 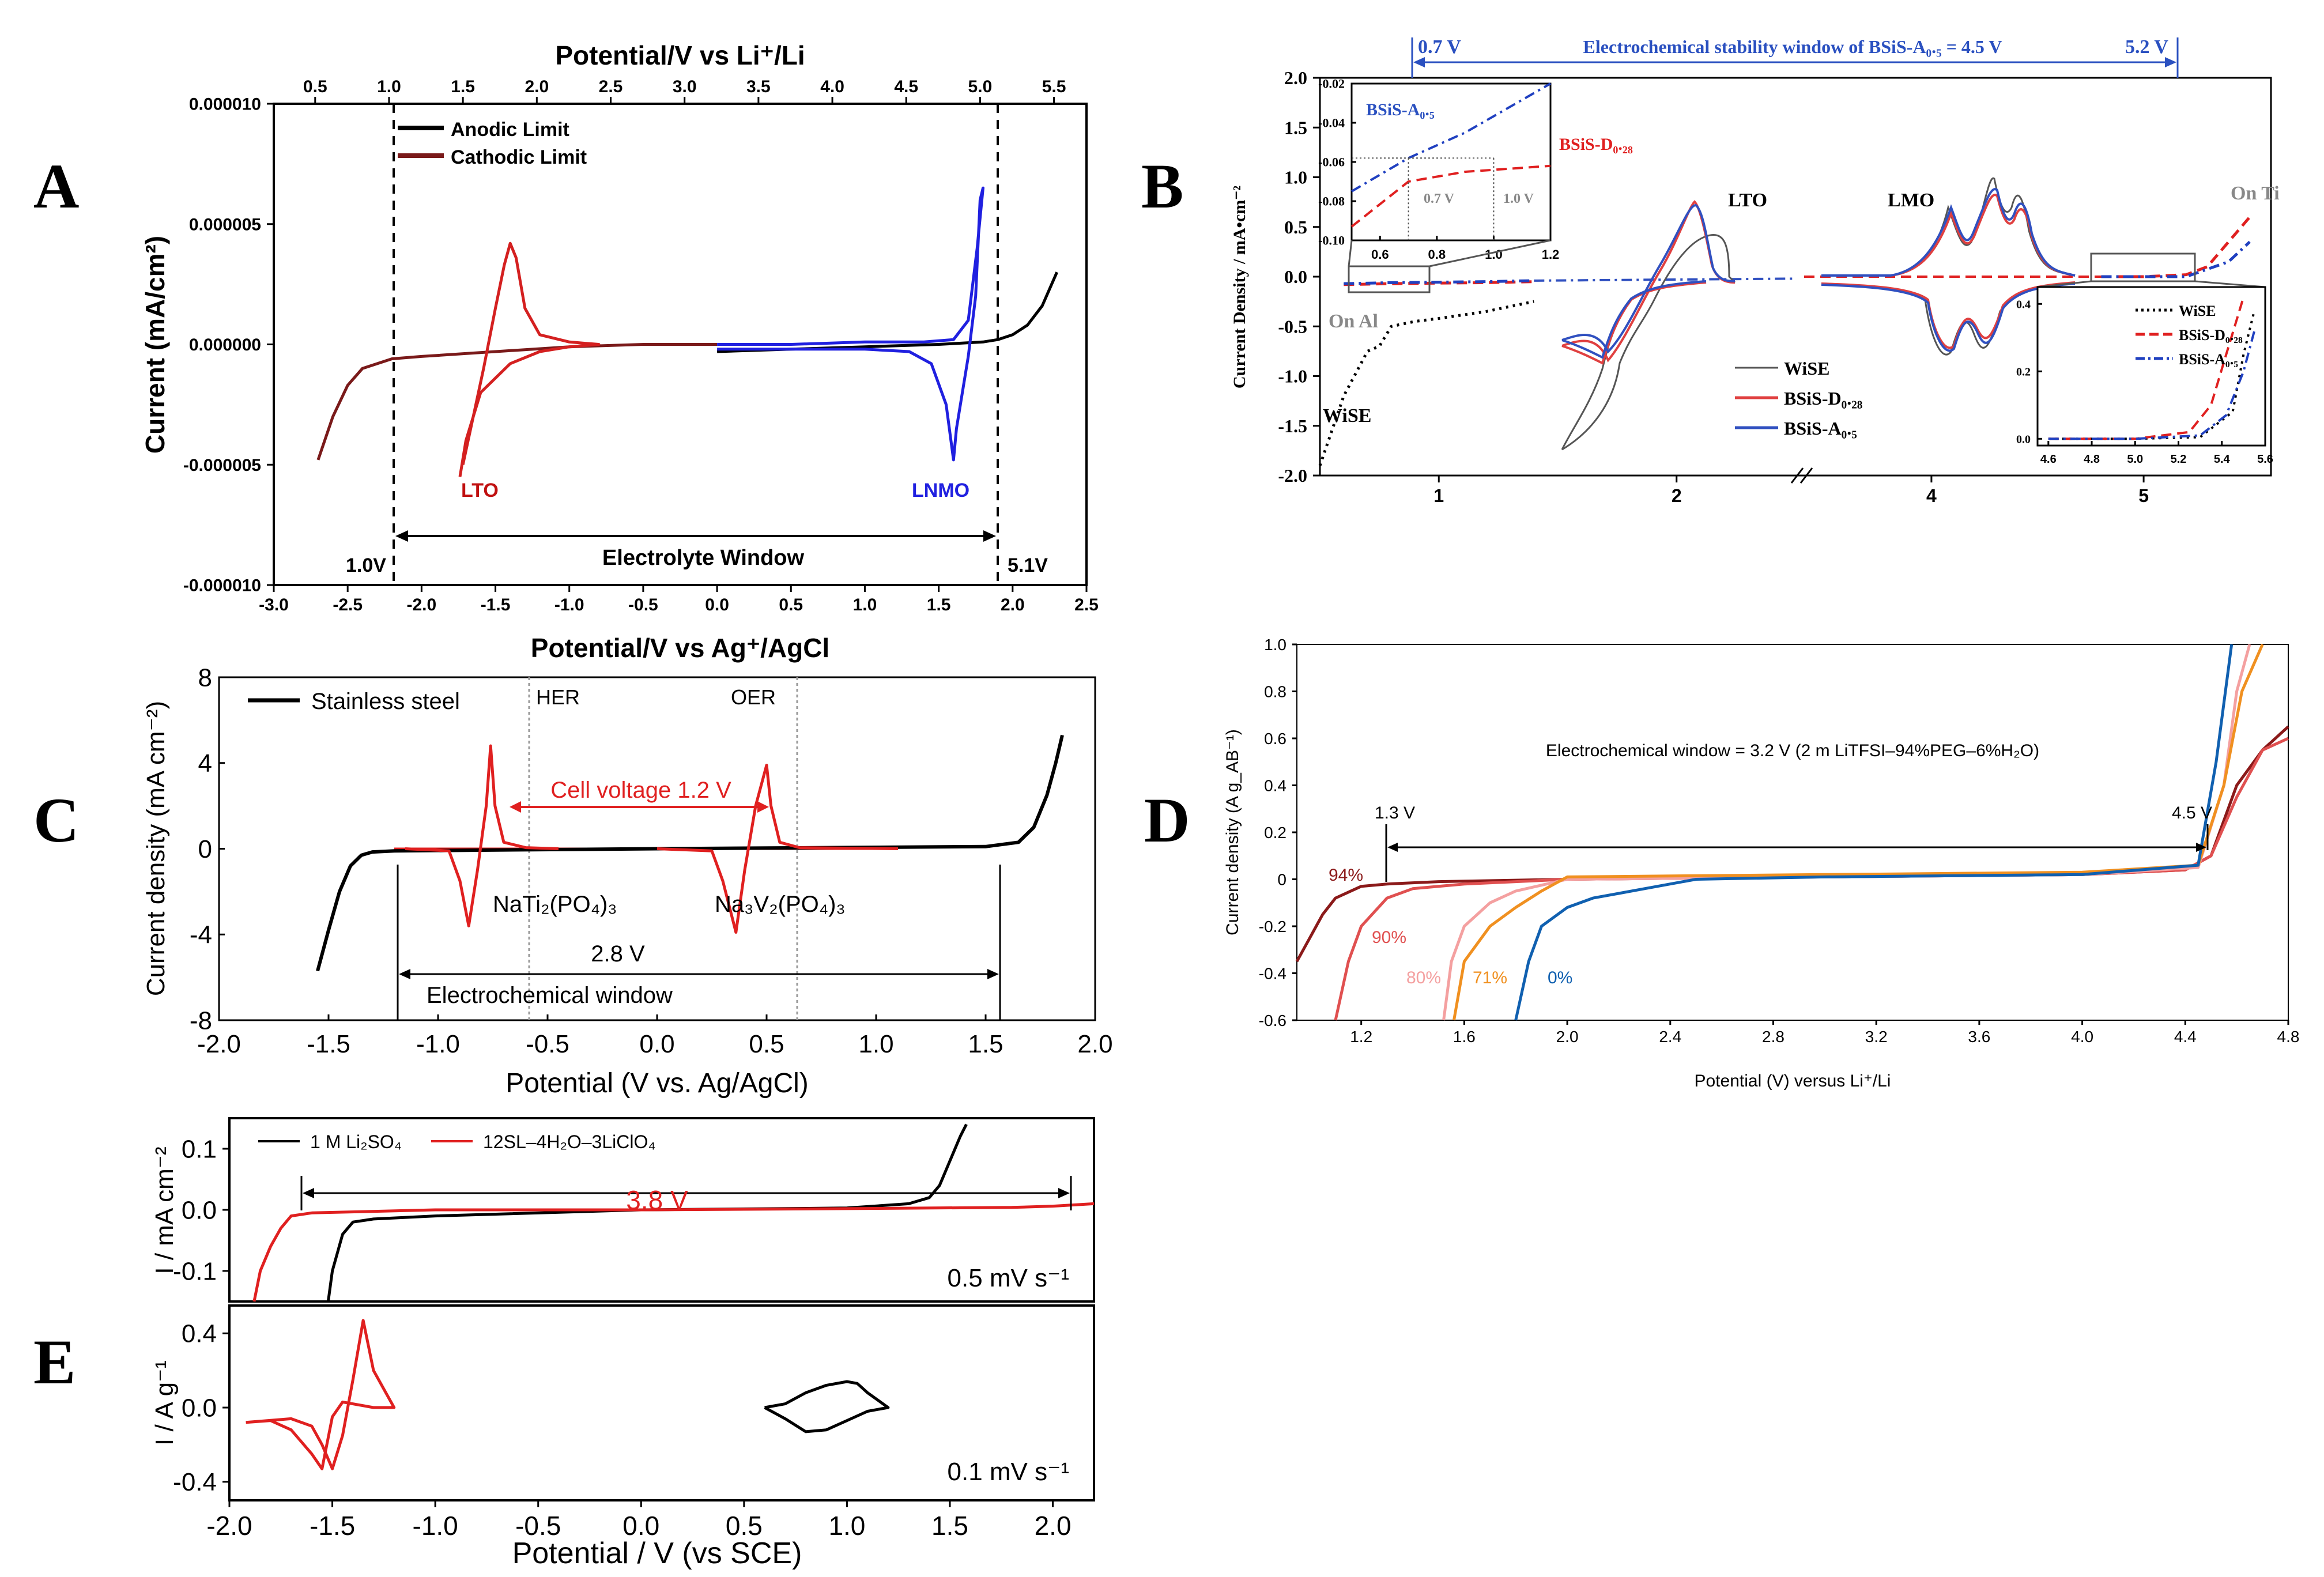 What do you see at coordinates (1086, 604) in the screenshot?
I see `panel-a-x-tick-label: 2.5` at bounding box center [1086, 604].